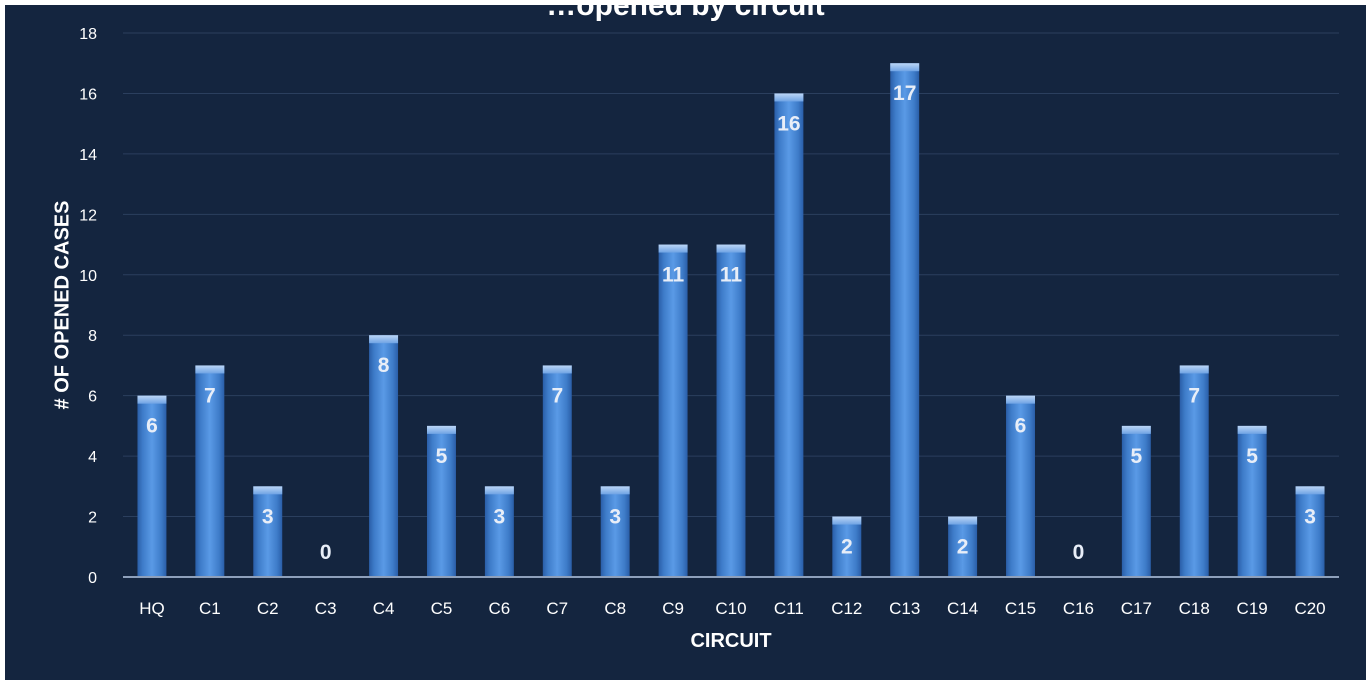  What do you see at coordinates (1310, 531) in the screenshot?
I see `bar-c20` at bounding box center [1310, 531].